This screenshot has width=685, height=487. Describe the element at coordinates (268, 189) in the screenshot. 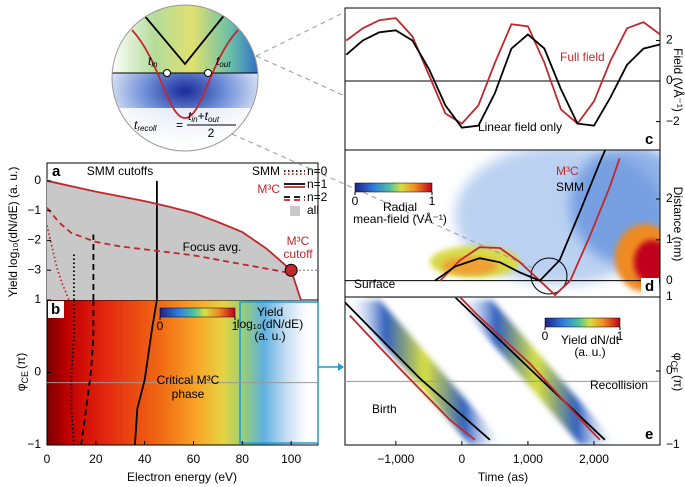

I see `legend-group: M³C` at that location.